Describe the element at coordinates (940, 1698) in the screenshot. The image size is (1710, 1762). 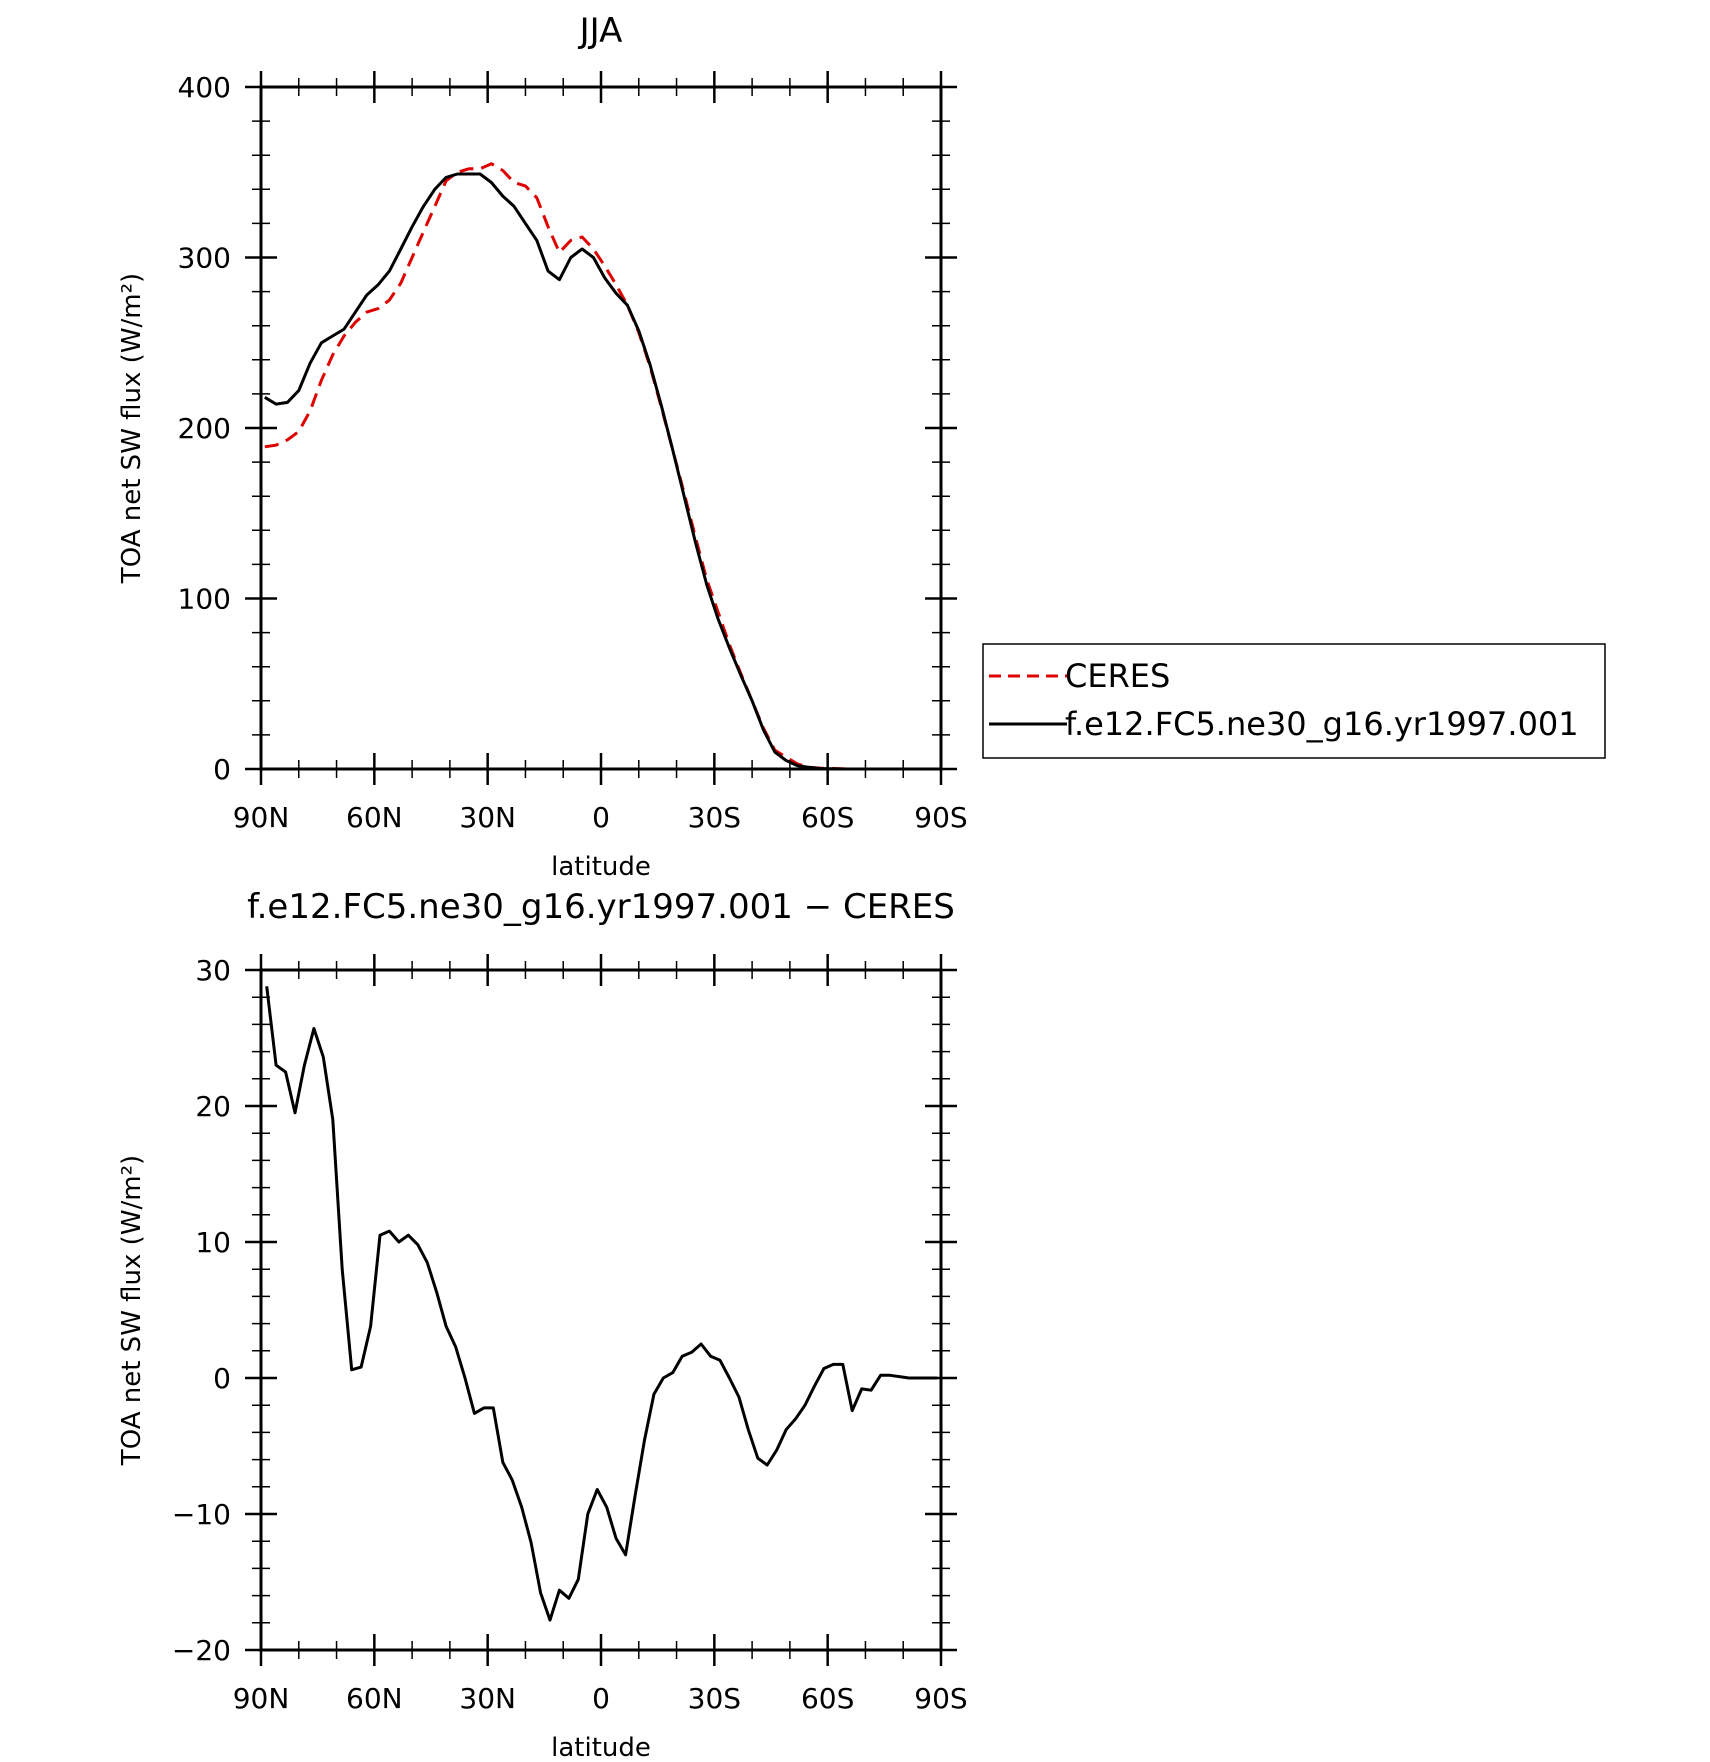
I see `bottom-x-tick-label: 90S` at that location.